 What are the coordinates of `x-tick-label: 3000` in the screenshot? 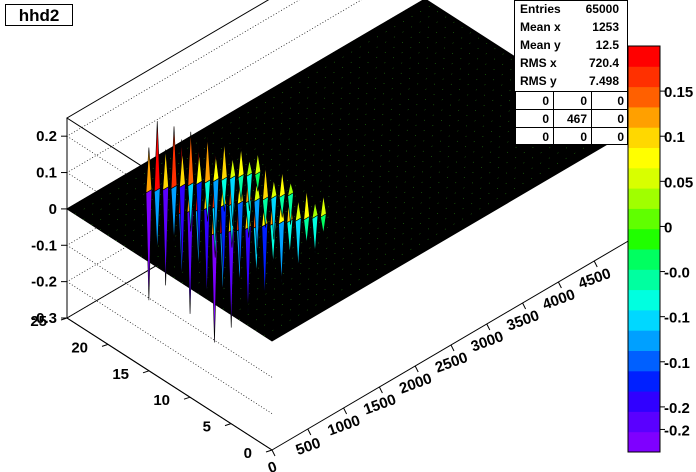 It's located at (487, 341).